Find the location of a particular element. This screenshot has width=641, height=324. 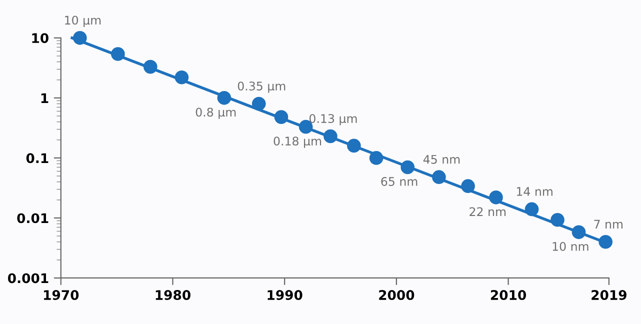

y-tick-label: 0.1 is located at coordinates (37, 158).